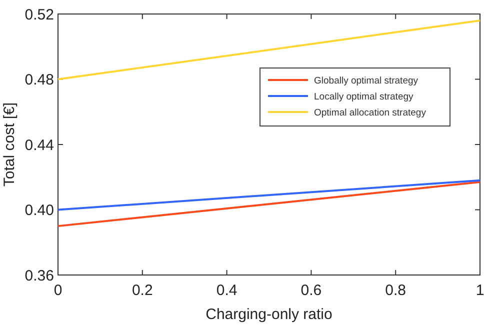 The width and height of the screenshot is (484, 329). I want to click on x-tick-label: 0, so click(58, 290).